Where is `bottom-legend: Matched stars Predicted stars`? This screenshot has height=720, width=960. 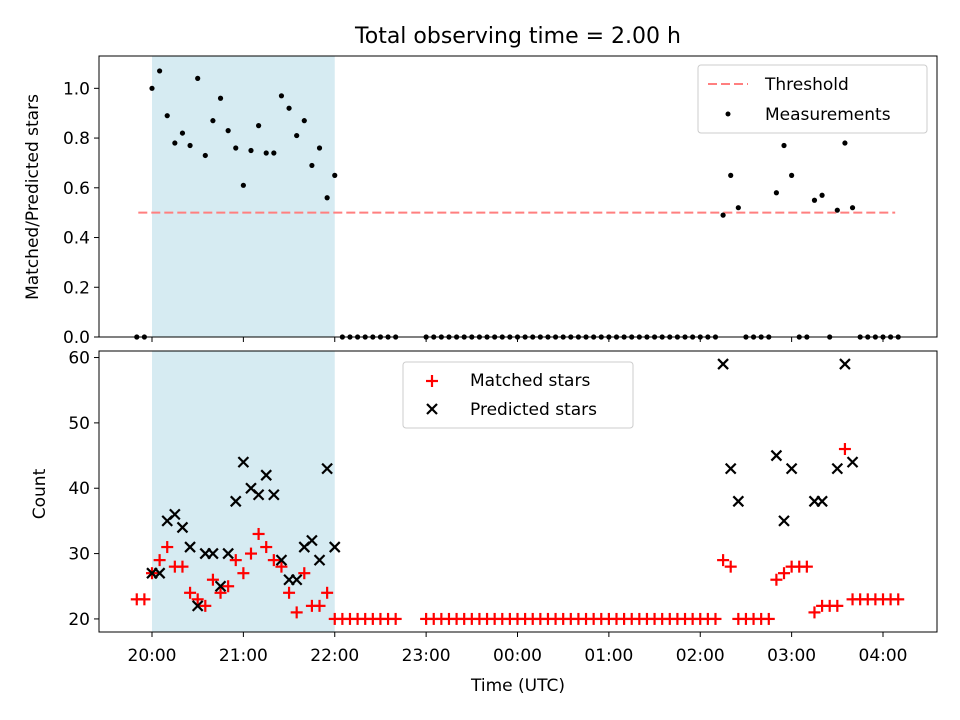
bottom-legend: Matched stars Predicted stars is located at coordinates (518, 395).